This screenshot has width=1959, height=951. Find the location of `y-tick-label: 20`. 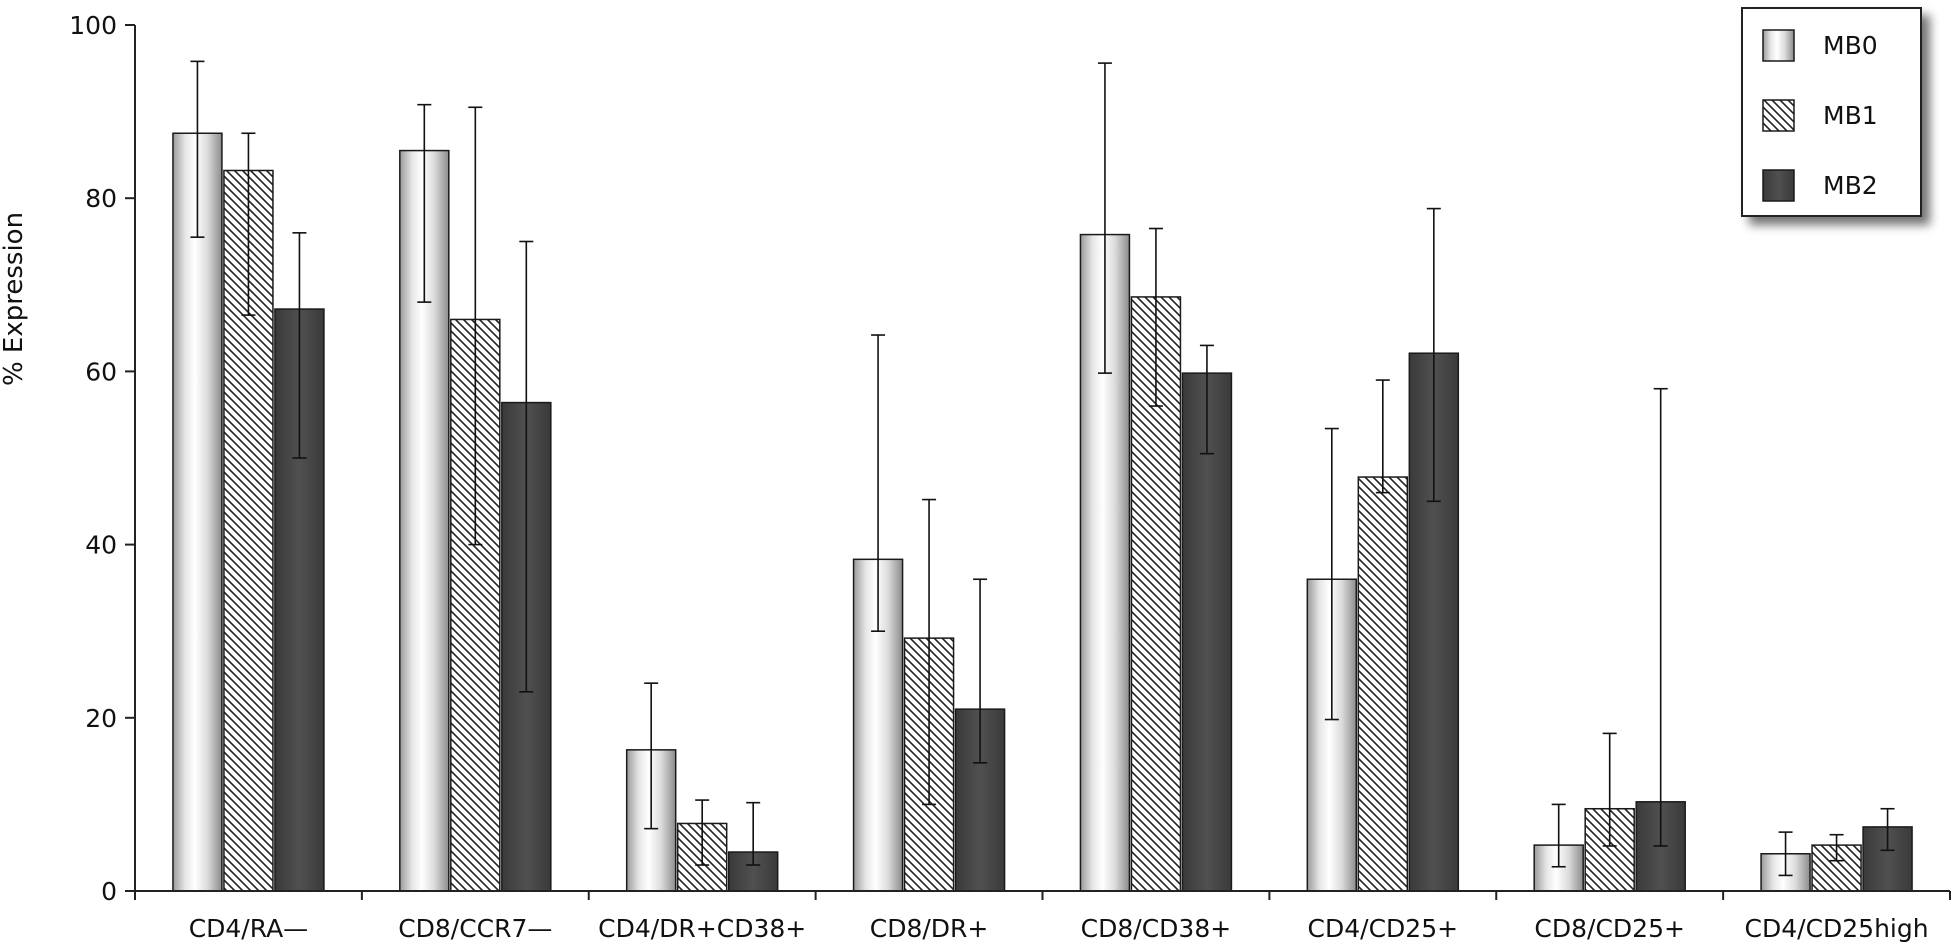

y-tick-label: 20 is located at coordinates (101, 718).